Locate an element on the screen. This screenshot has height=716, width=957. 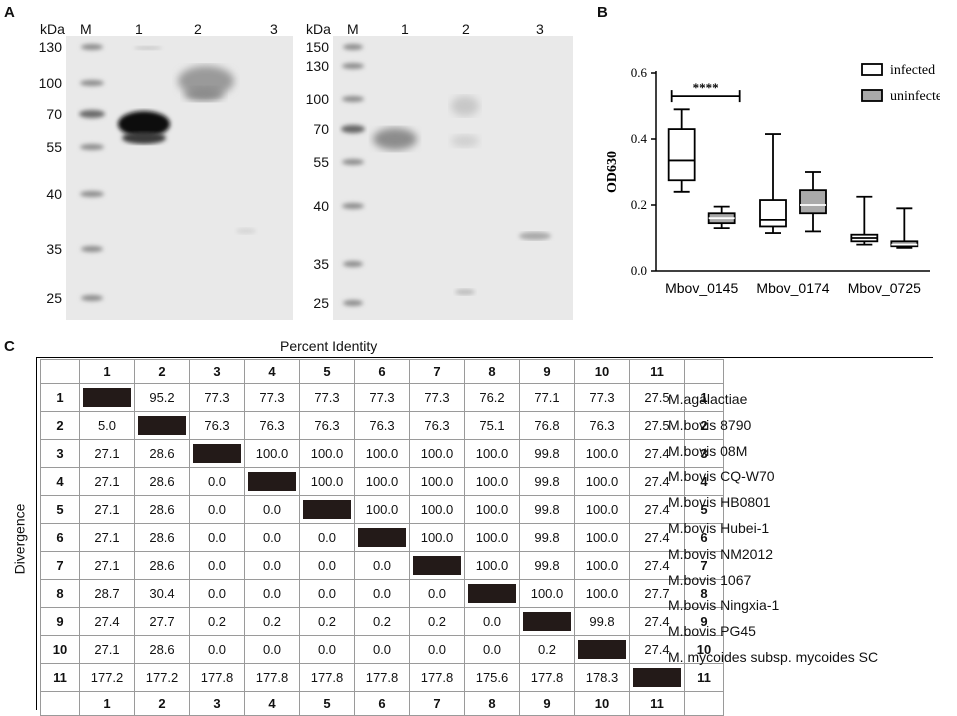
row-header-right: 6 is located at coordinates (704, 537).